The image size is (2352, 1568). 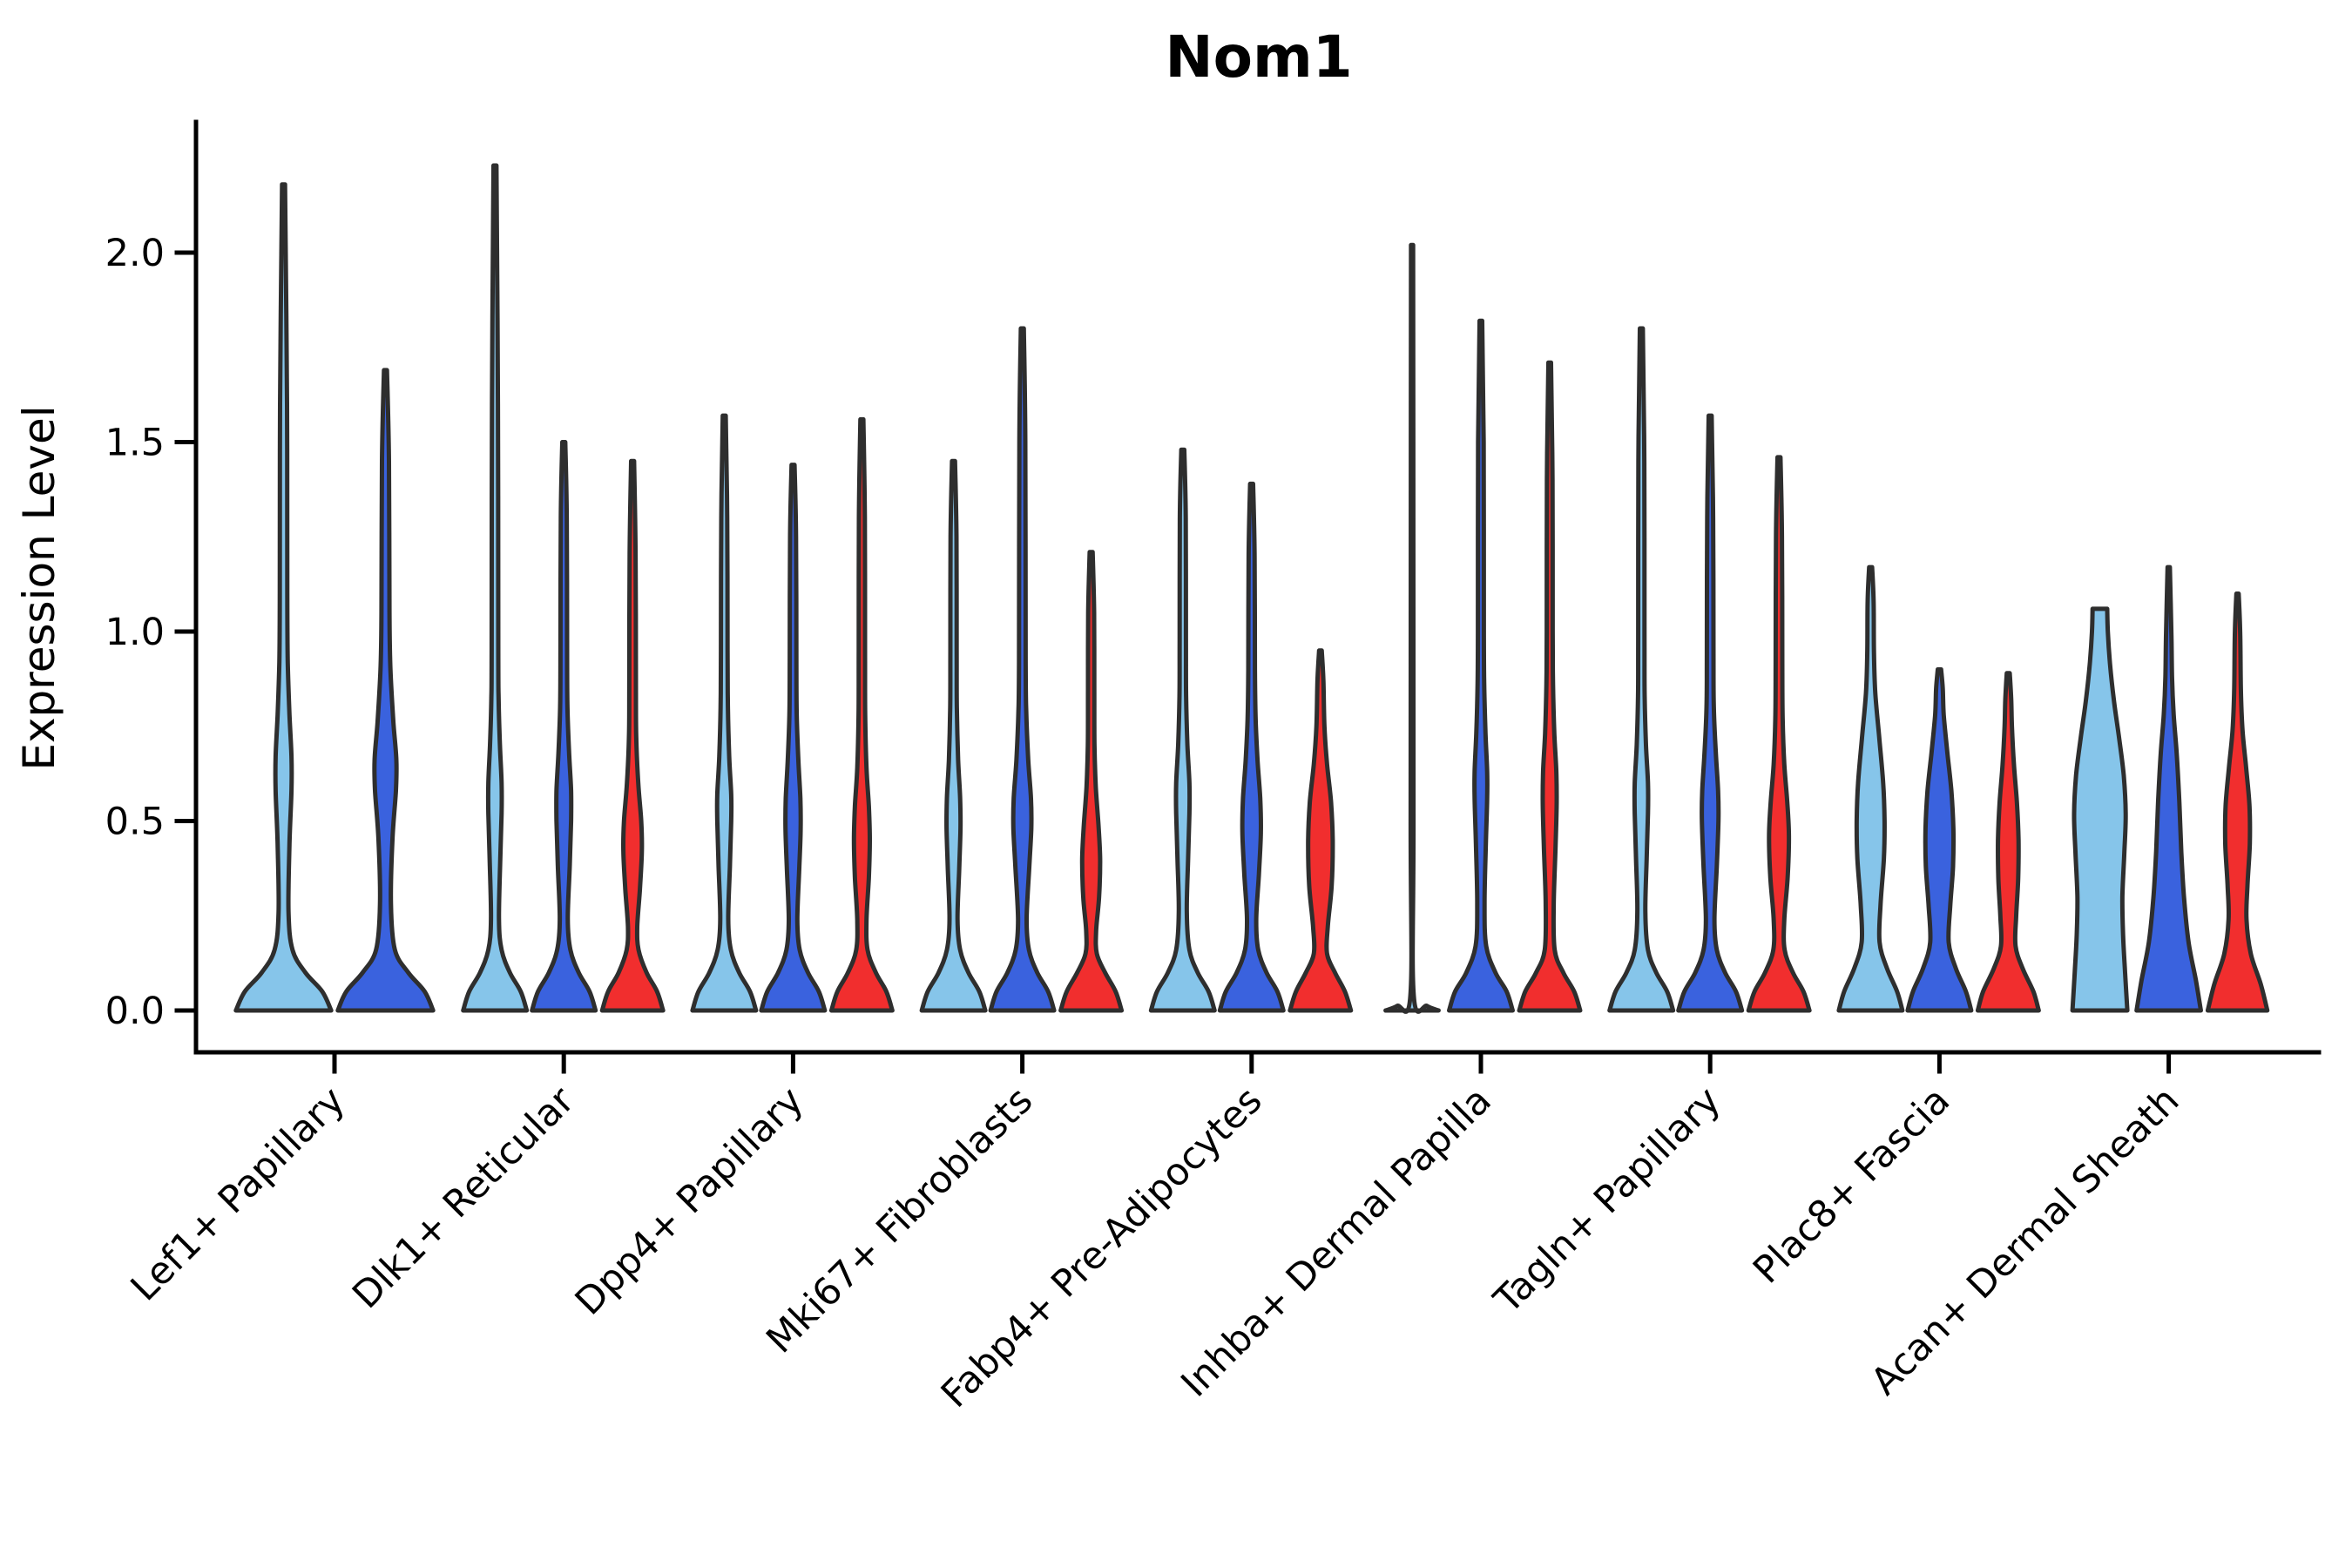 What do you see at coordinates (1481, 665) in the screenshot?
I see `violin-inhba-dermal-papilla-dark_blue` at bounding box center [1481, 665].